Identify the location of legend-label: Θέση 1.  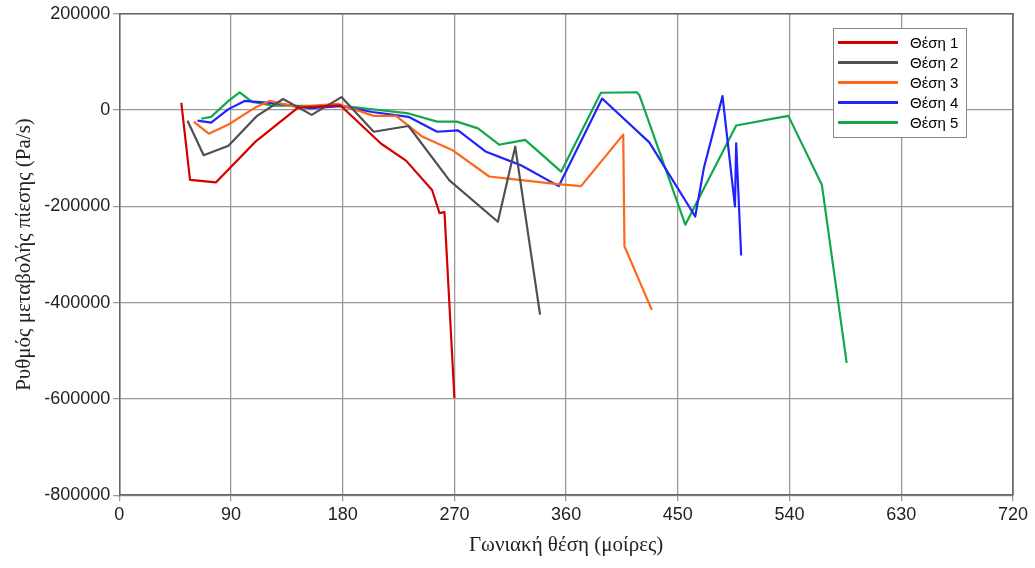
(934, 43).